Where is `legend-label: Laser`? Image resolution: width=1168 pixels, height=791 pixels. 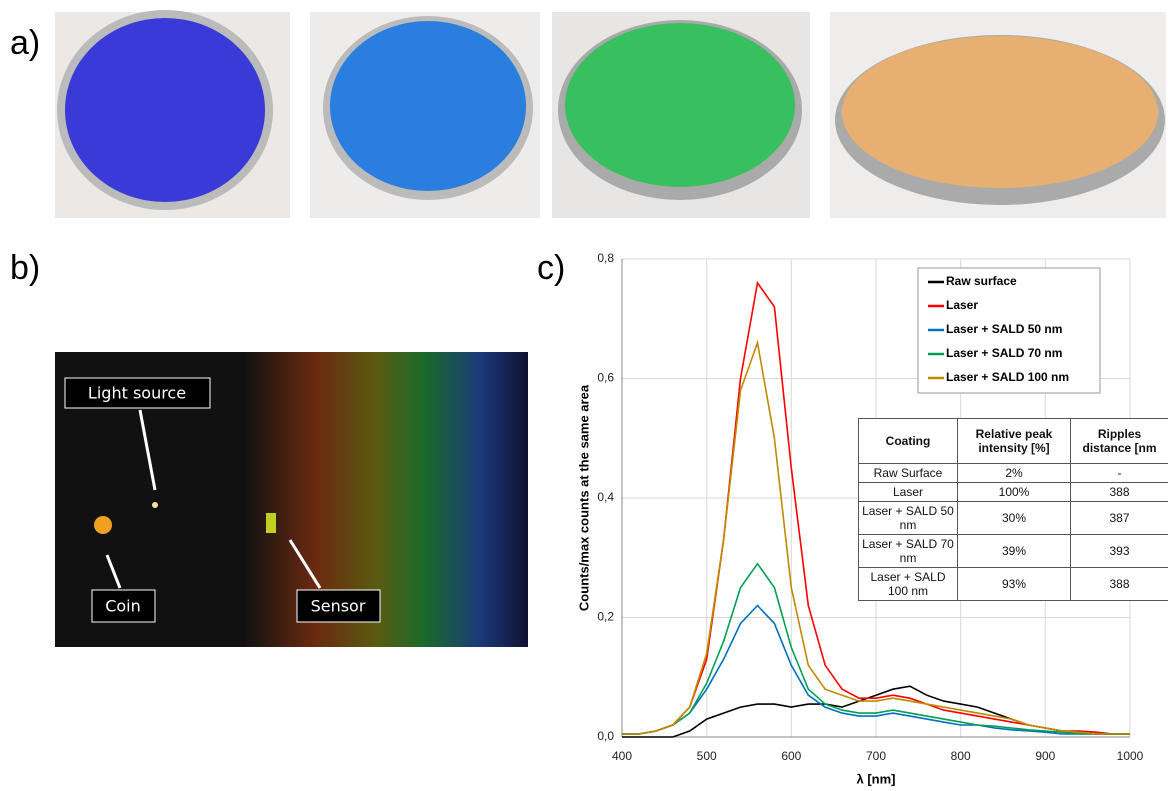 legend-label: Laser is located at coordinates (962, 305).